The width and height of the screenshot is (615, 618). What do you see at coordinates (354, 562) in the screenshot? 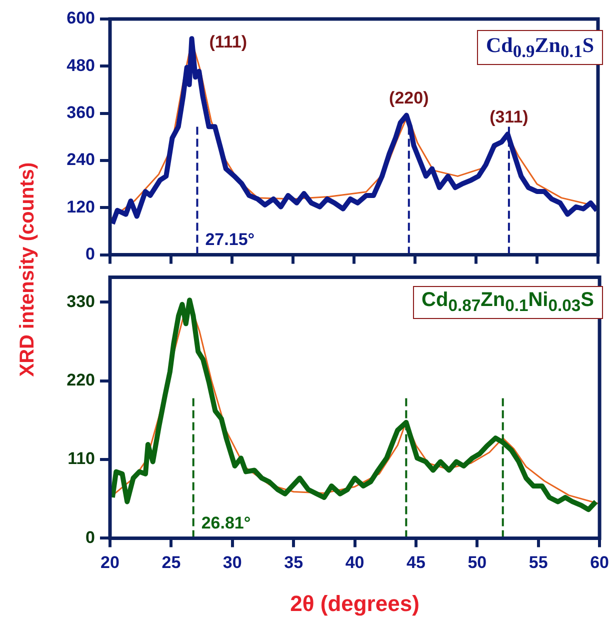
I see `x-tick-label: 40` at bounding box center [354, 562].